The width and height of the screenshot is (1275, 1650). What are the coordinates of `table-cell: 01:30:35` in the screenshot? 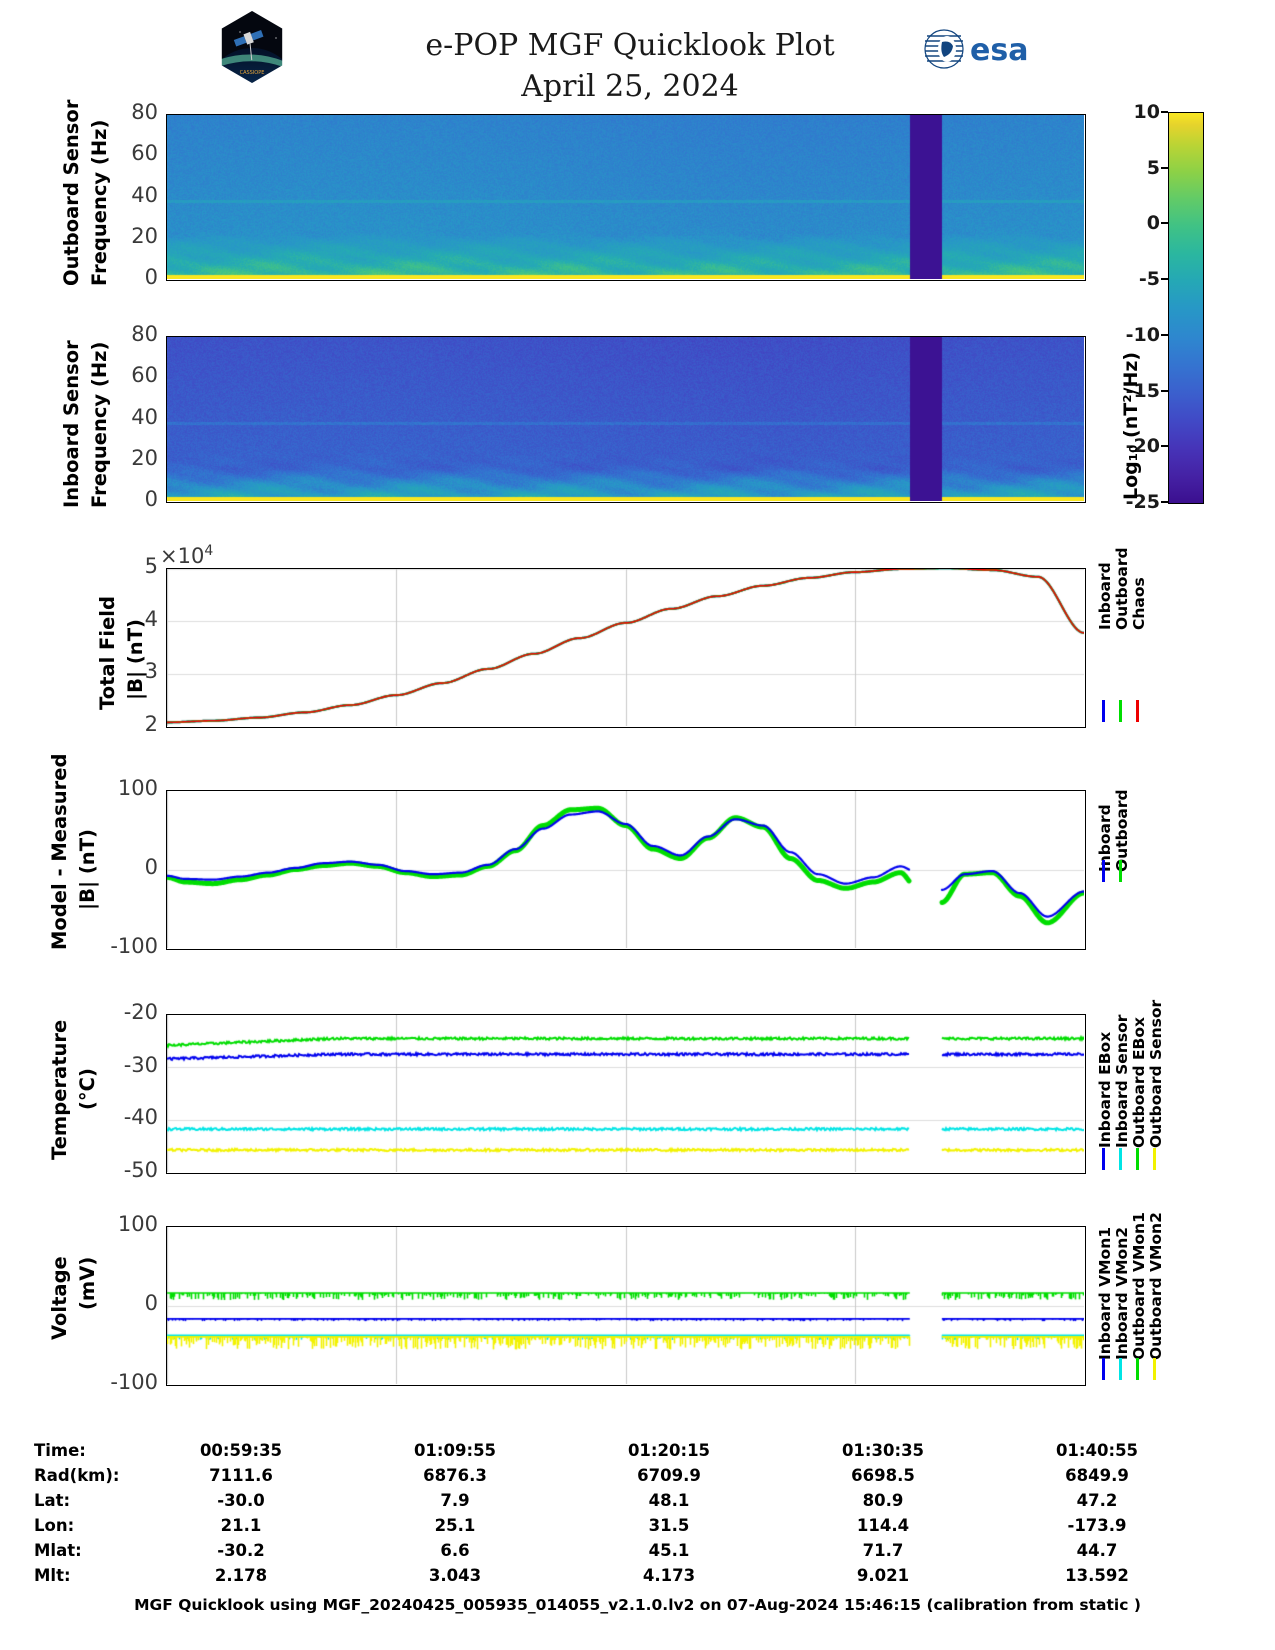 It's located at (883, 1450).